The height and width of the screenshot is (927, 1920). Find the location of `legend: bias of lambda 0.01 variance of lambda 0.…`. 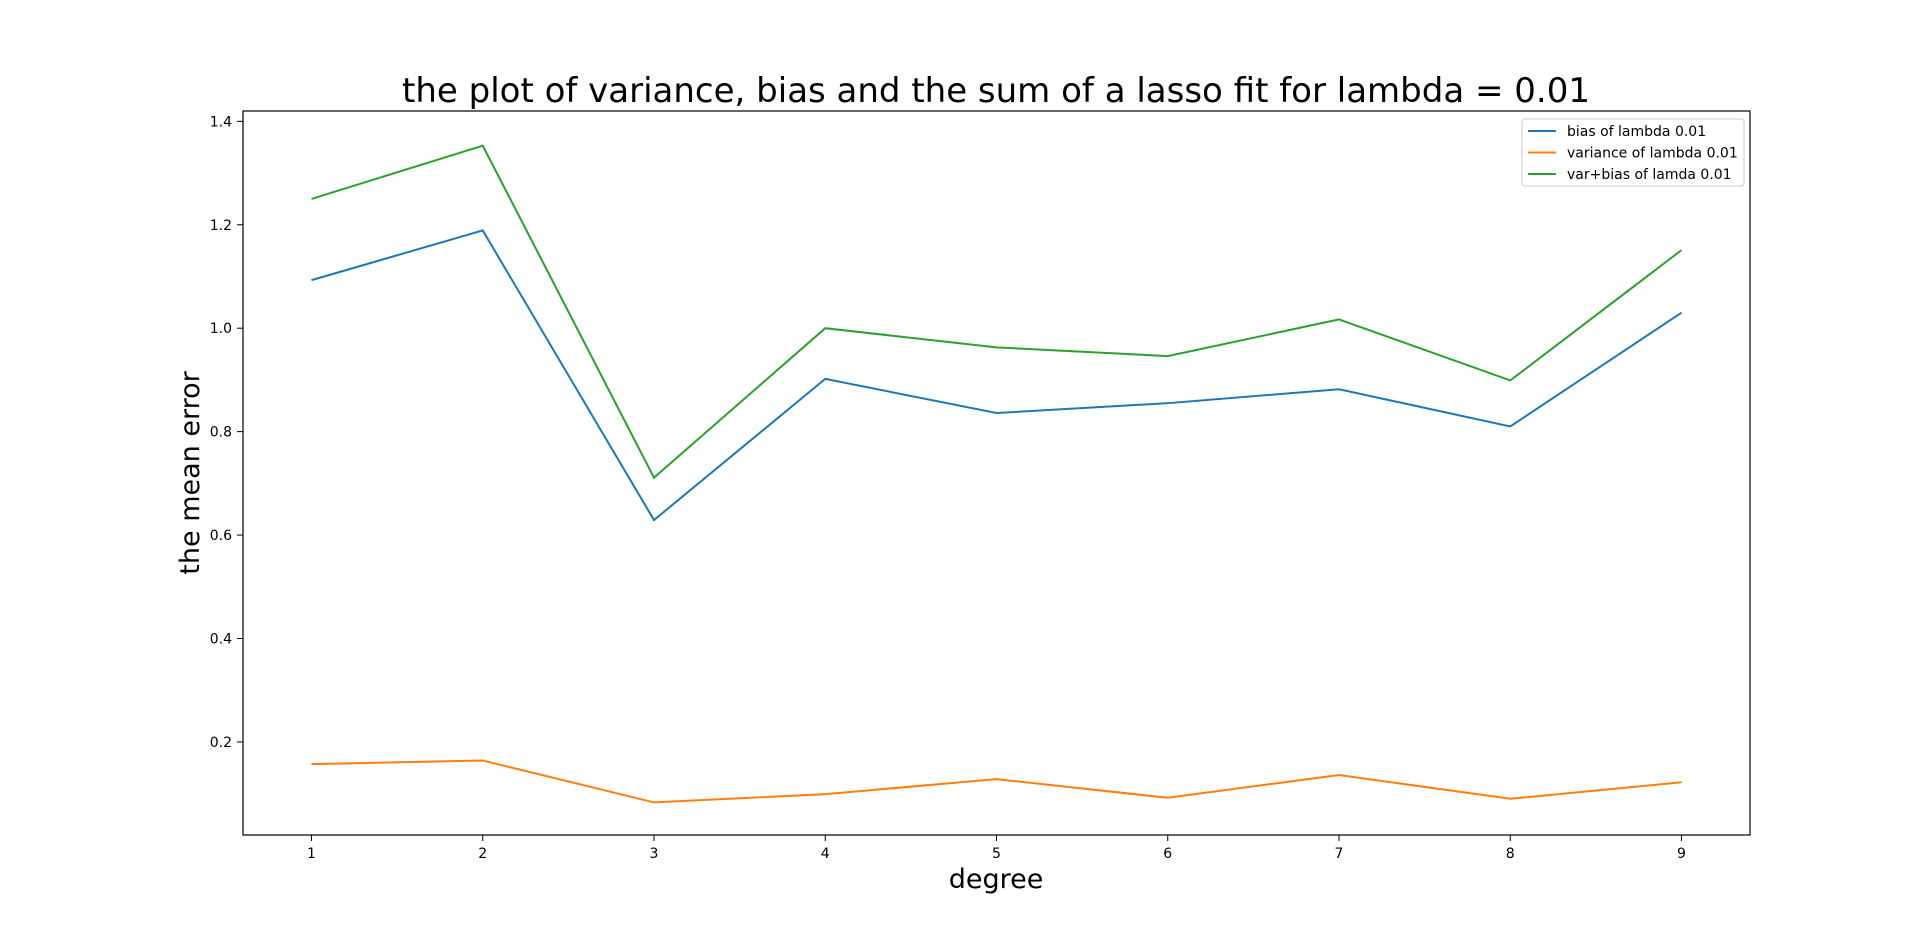

legend: bias of lambda 0.01 variance of lambda 0.… is located at coordinates (1633, 152).